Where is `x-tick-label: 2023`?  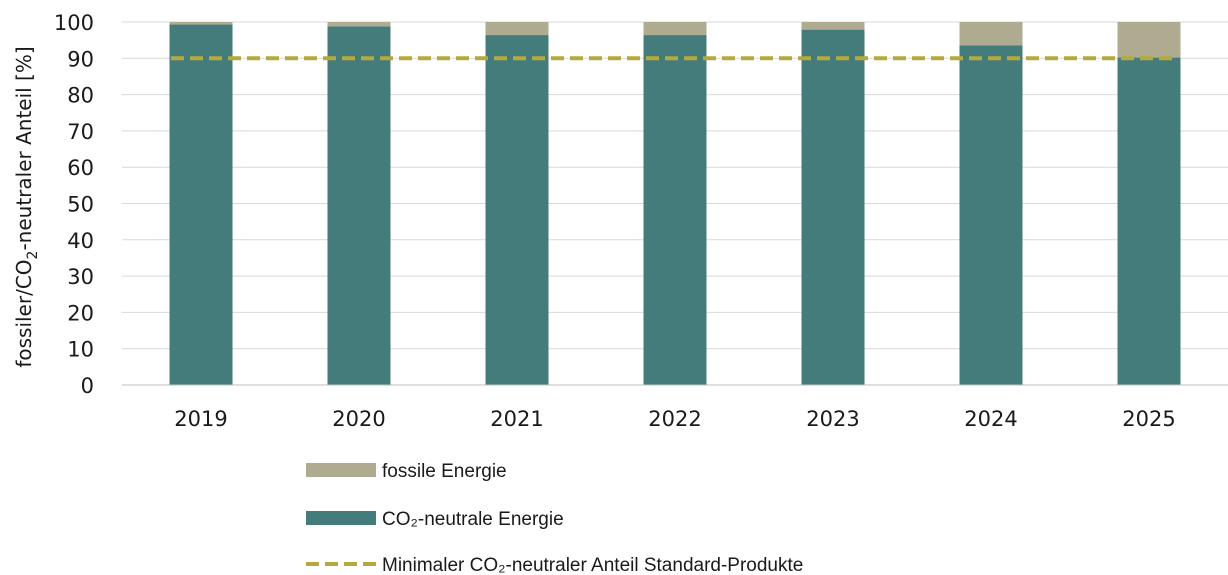
x-tick-label: 2023 is located at coordinates (832, 419).